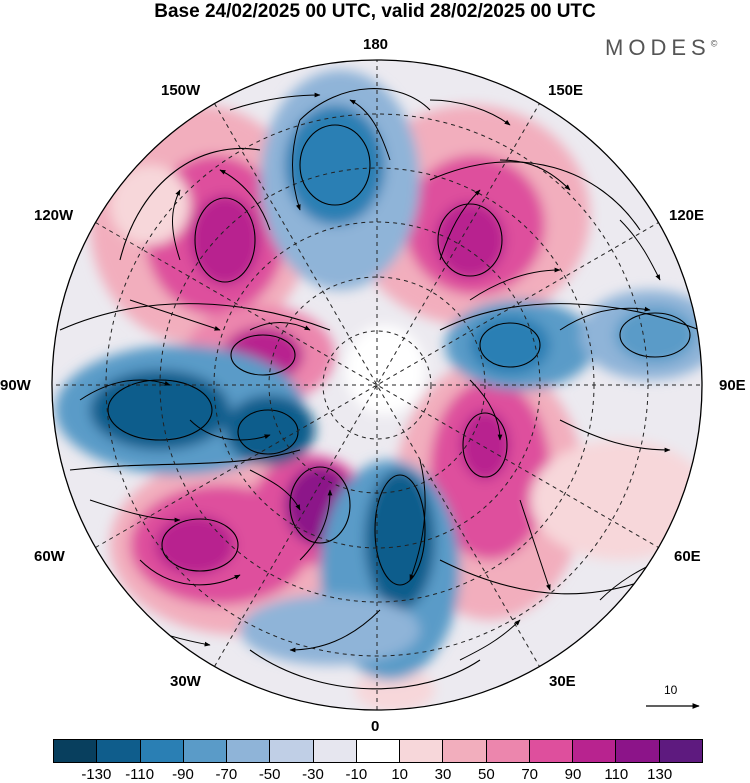 The image size is (750, 783). Describe the element at coordinates (616, 774) in the screenshot. I see `colorbar-tick-label: 110` at that location.